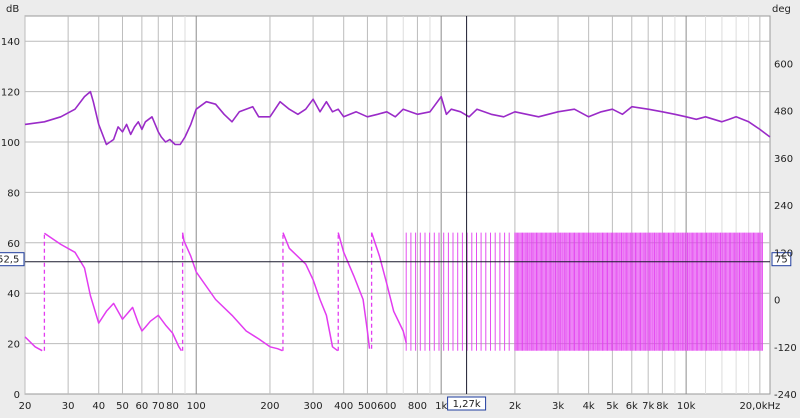  Describe the element at coordinates (783, 206) in the screenshot. I see `y-right-tick-label: 240` at that location.